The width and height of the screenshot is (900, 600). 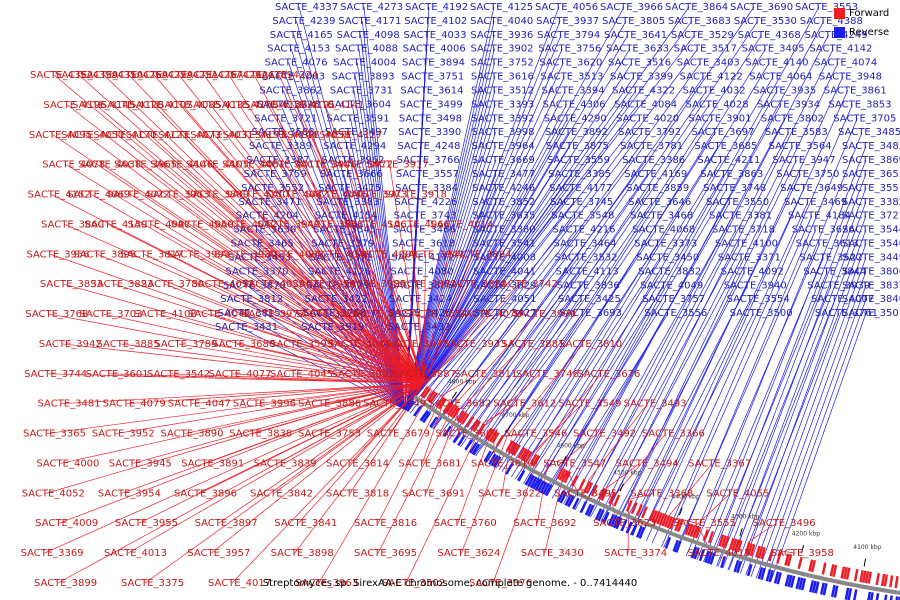 I want to click on gene-label: SACTE_3450, so click(x=667, y=257).